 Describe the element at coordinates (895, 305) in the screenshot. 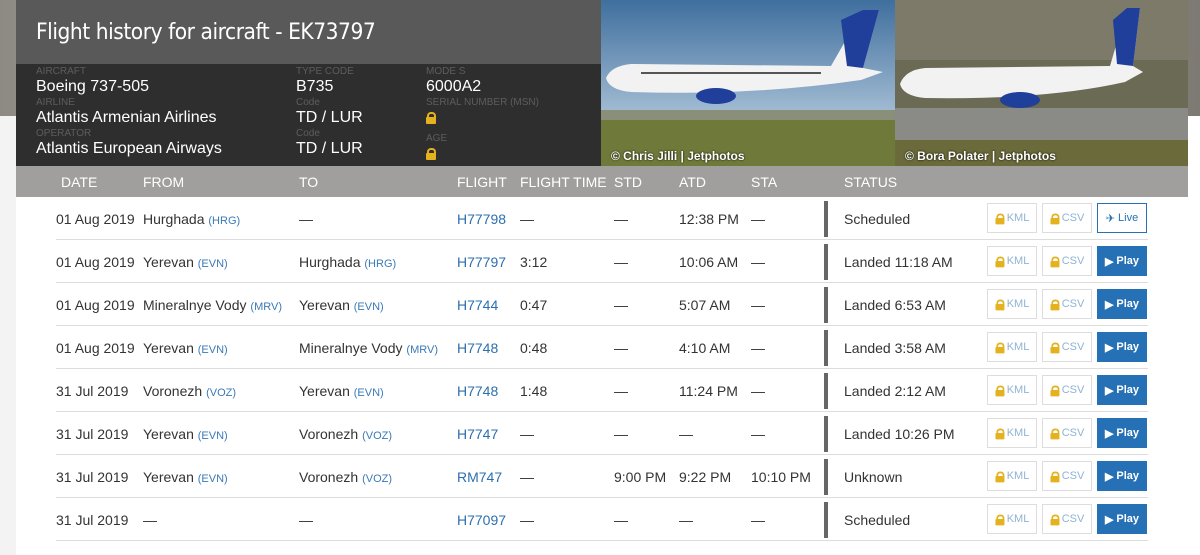

I see `status: Landed 6:53 AM` at that location.